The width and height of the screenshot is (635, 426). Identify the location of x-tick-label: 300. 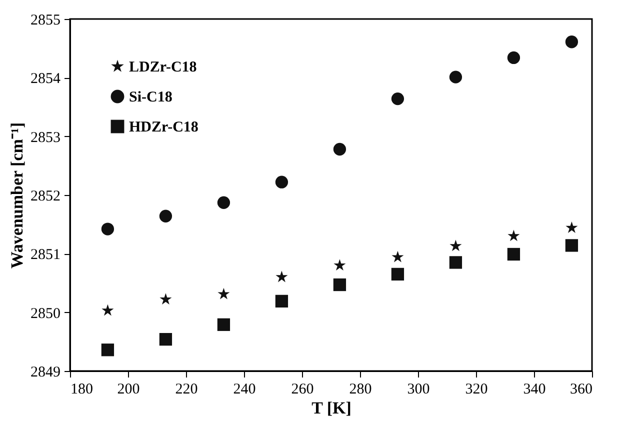
(418, 390).